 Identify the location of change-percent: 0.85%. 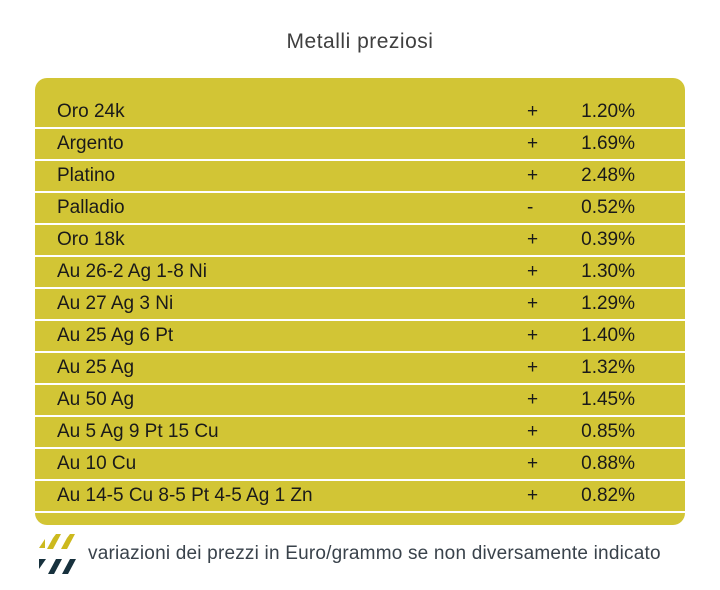
(608, 431).